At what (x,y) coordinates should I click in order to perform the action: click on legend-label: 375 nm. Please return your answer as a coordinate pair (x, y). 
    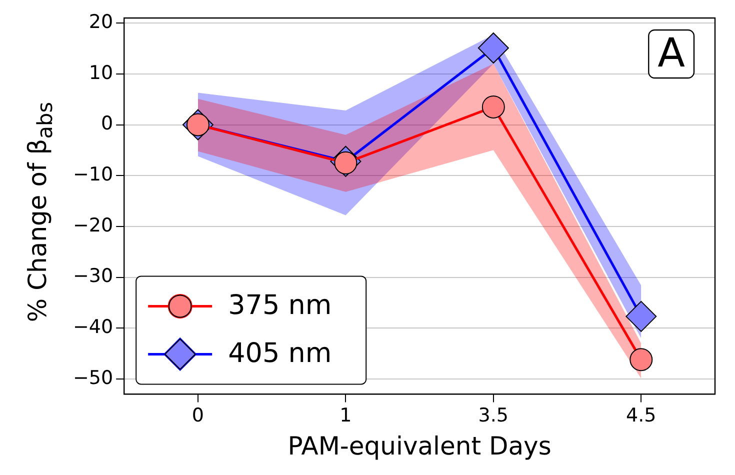
    Looking at the image, I should click on (280, 306).